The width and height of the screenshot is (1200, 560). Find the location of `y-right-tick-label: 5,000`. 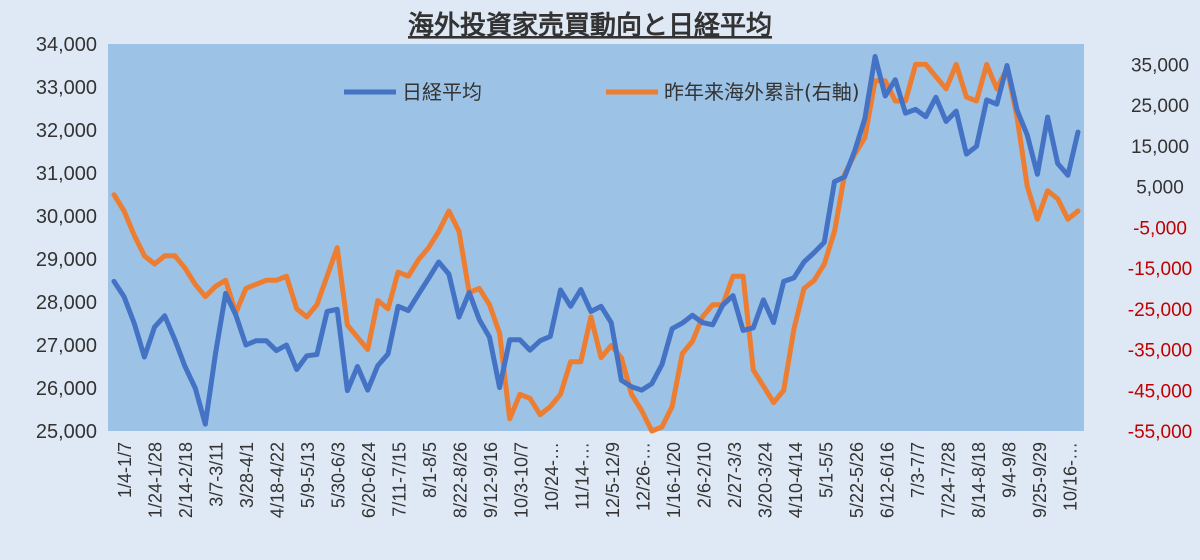

y-right-tick-label: 5,000 is located at coordinates (1160, 188).